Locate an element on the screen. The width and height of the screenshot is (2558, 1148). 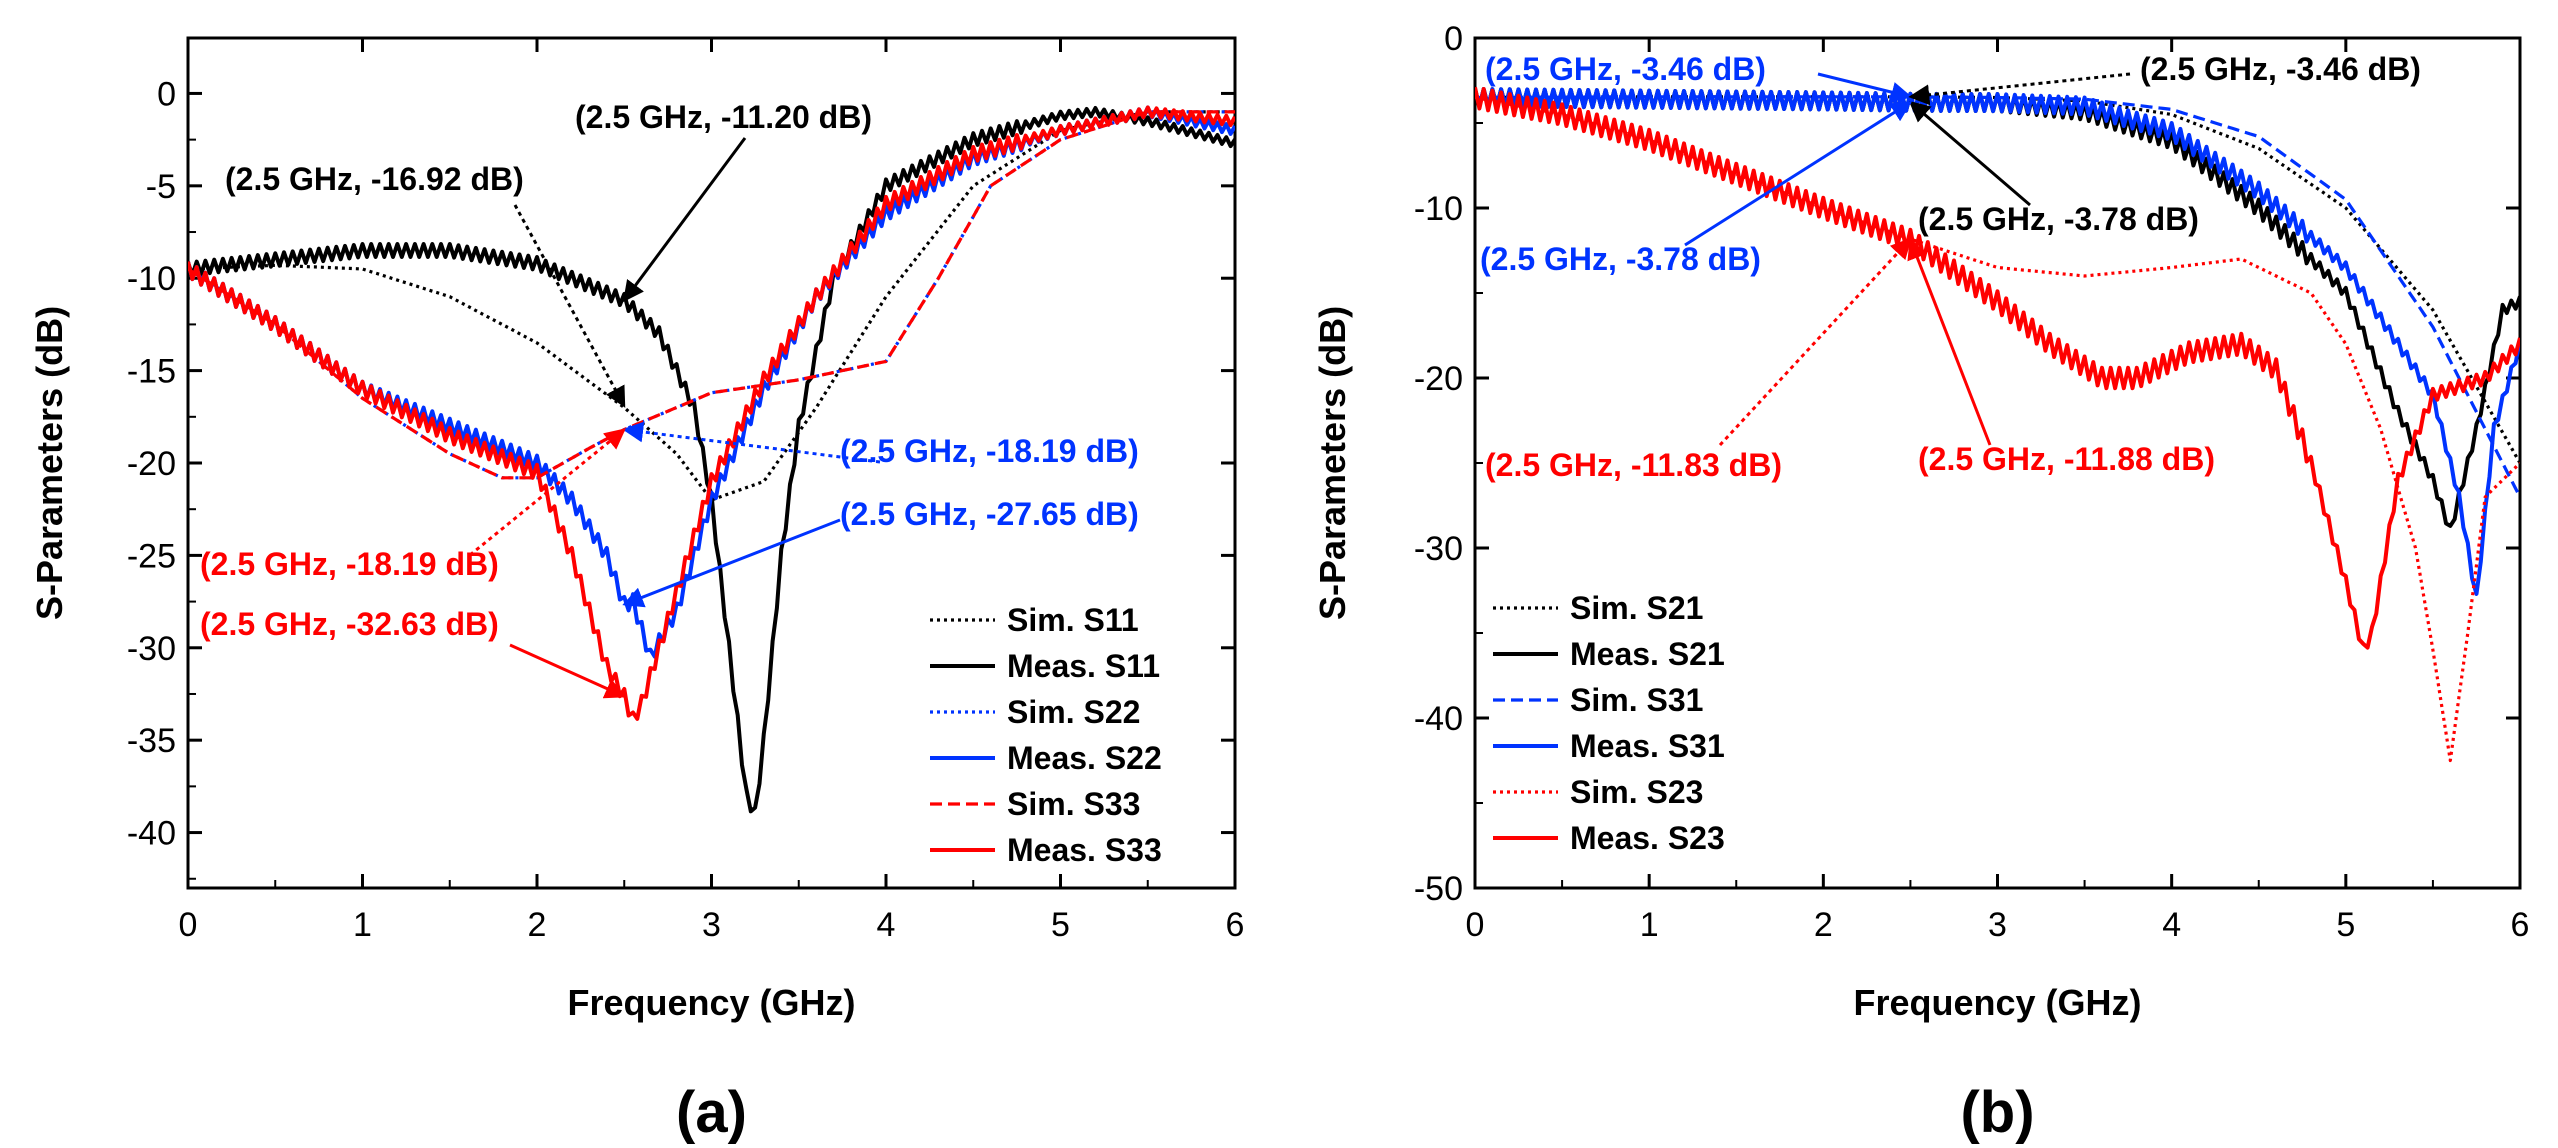
annotation-label: (2.5 GHz, -11.83 dB) is located at coordinates (1633, 465).